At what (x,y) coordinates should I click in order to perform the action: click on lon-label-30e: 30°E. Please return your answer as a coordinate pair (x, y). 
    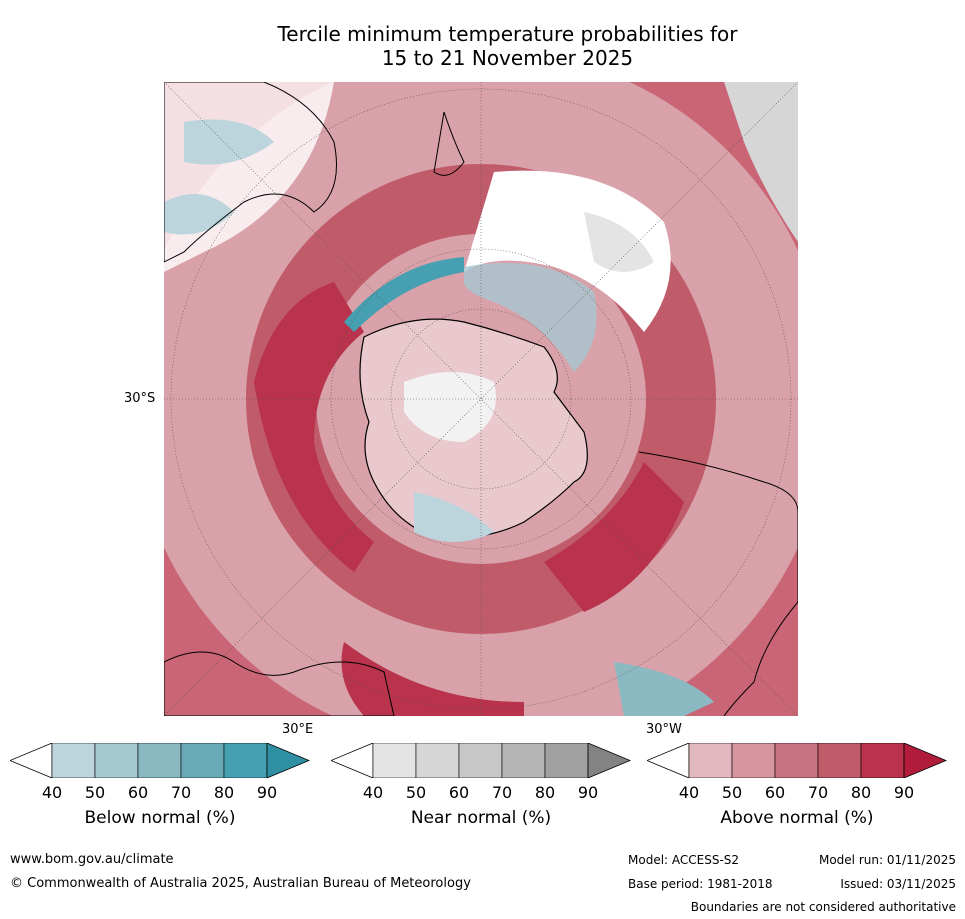
    Looking at the image, I should click on (298, 729).